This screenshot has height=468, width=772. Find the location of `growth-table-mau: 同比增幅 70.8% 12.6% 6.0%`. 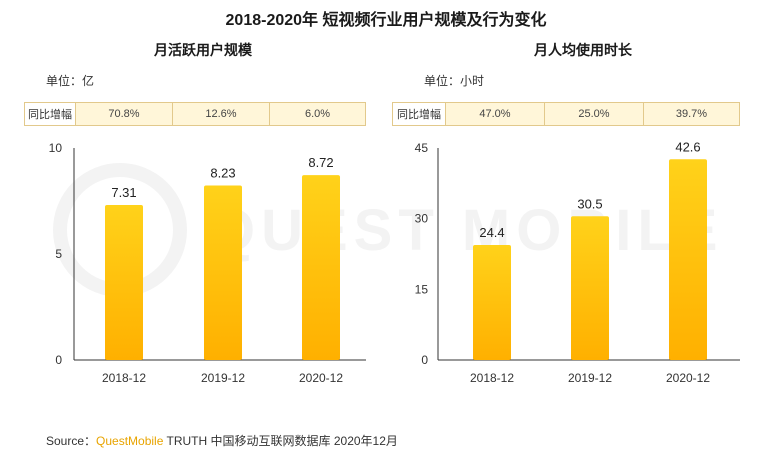

growth-table-mau: 同比增幅 70.8% 12.6% 6.0% is located at coordinates (195, 114).